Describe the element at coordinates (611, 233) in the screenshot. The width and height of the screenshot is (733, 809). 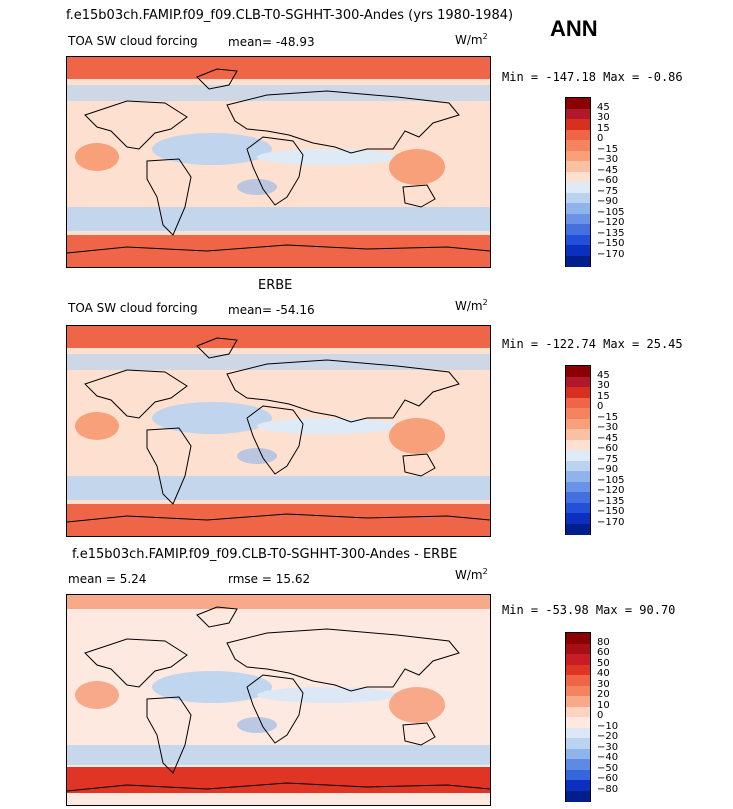
I see `colorbar-tick-label: −135` at that location.